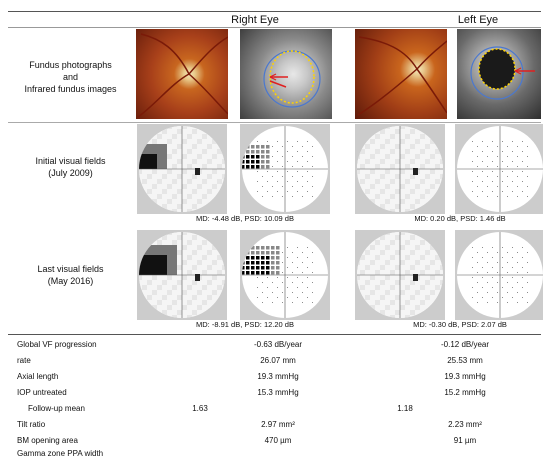  Describe the element at coordinates (465, 344) in the screenshot. I see `table-left-value: -0.12 dB/year` at that location.